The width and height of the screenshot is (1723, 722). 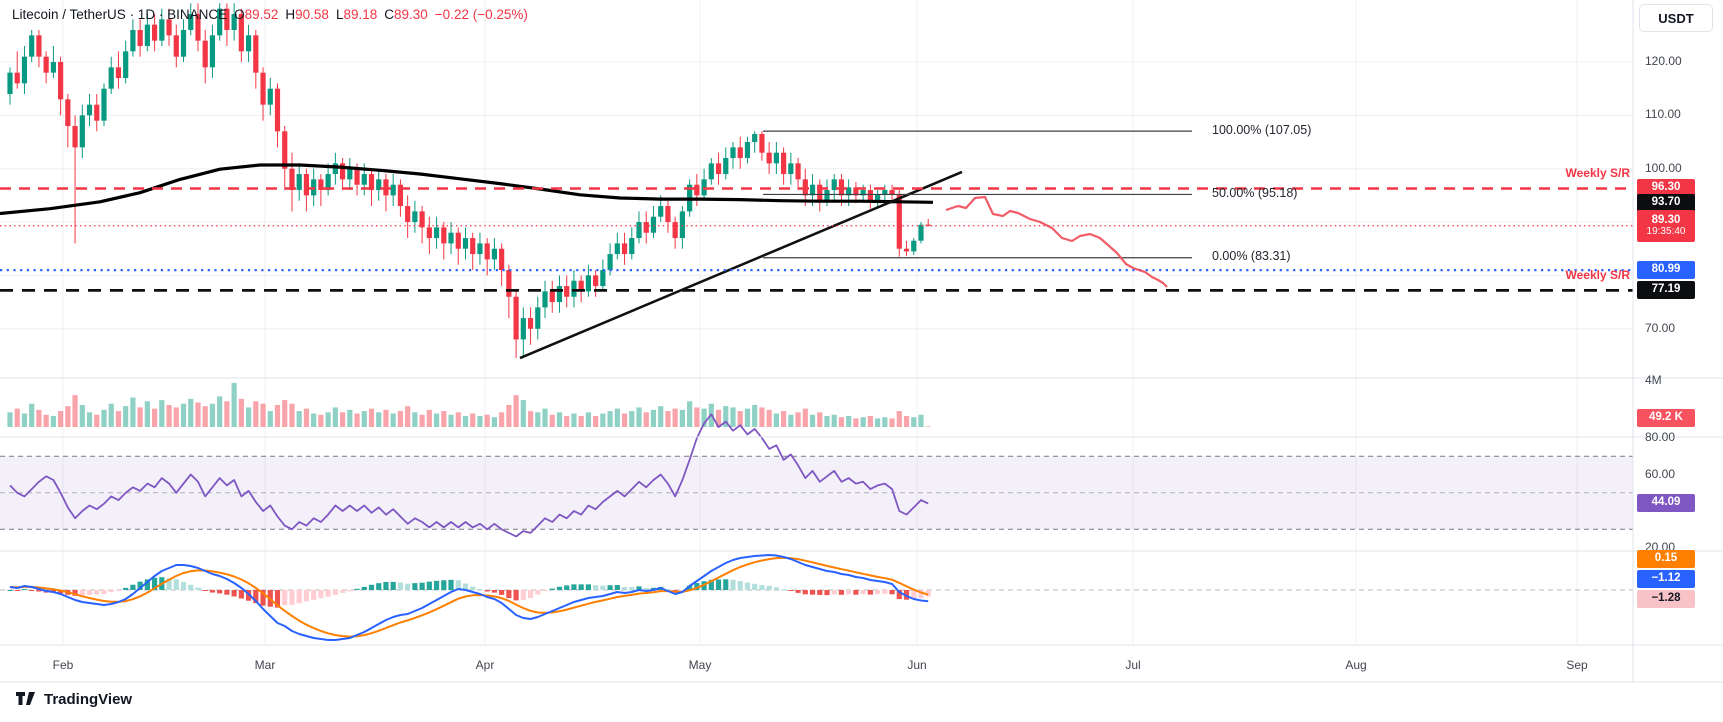 What do you see at coordinates (741, 265) in the screenshot?
I see `ascending-trendline` at bounding box center [741, 265].